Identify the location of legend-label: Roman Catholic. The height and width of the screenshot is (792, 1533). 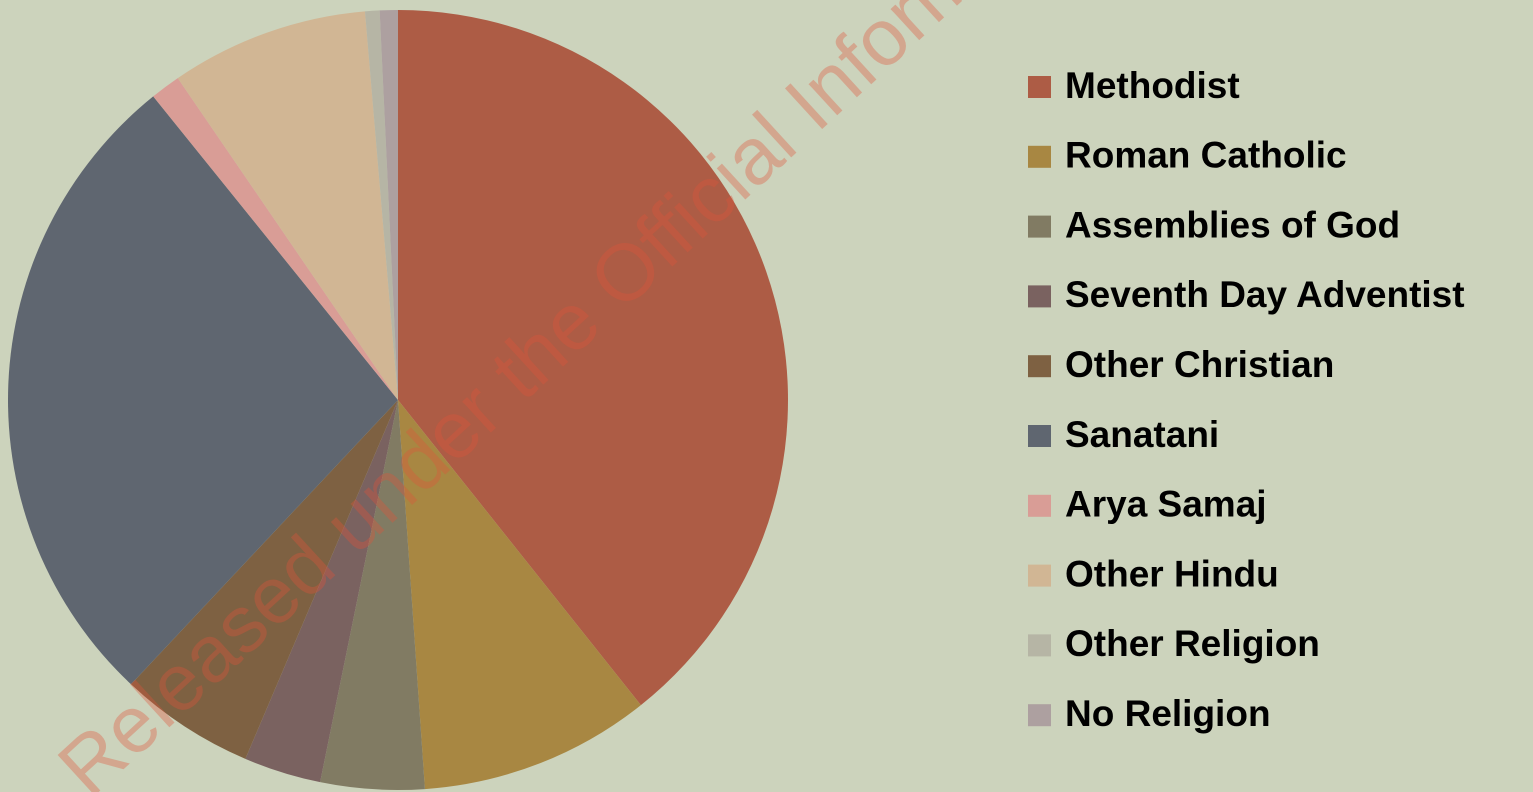
(1206, 155).